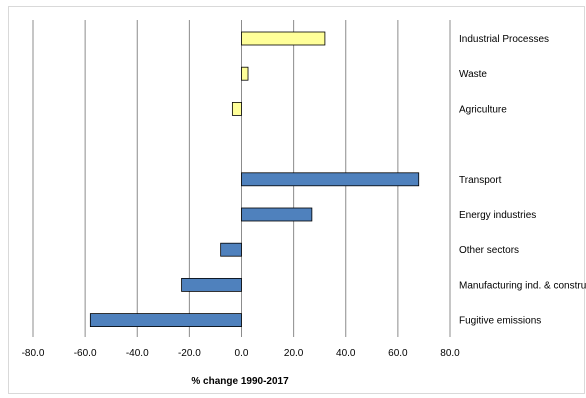  I want to click on bar-waste, so click(245, 73).